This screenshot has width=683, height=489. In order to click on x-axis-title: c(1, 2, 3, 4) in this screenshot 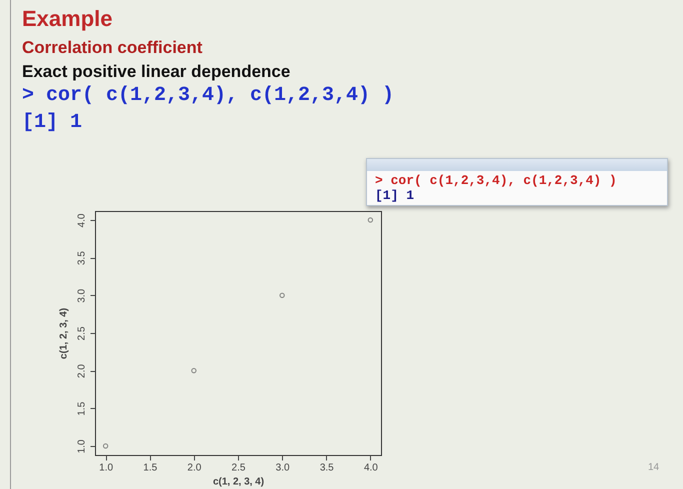, I will do `click(238, 482)`.